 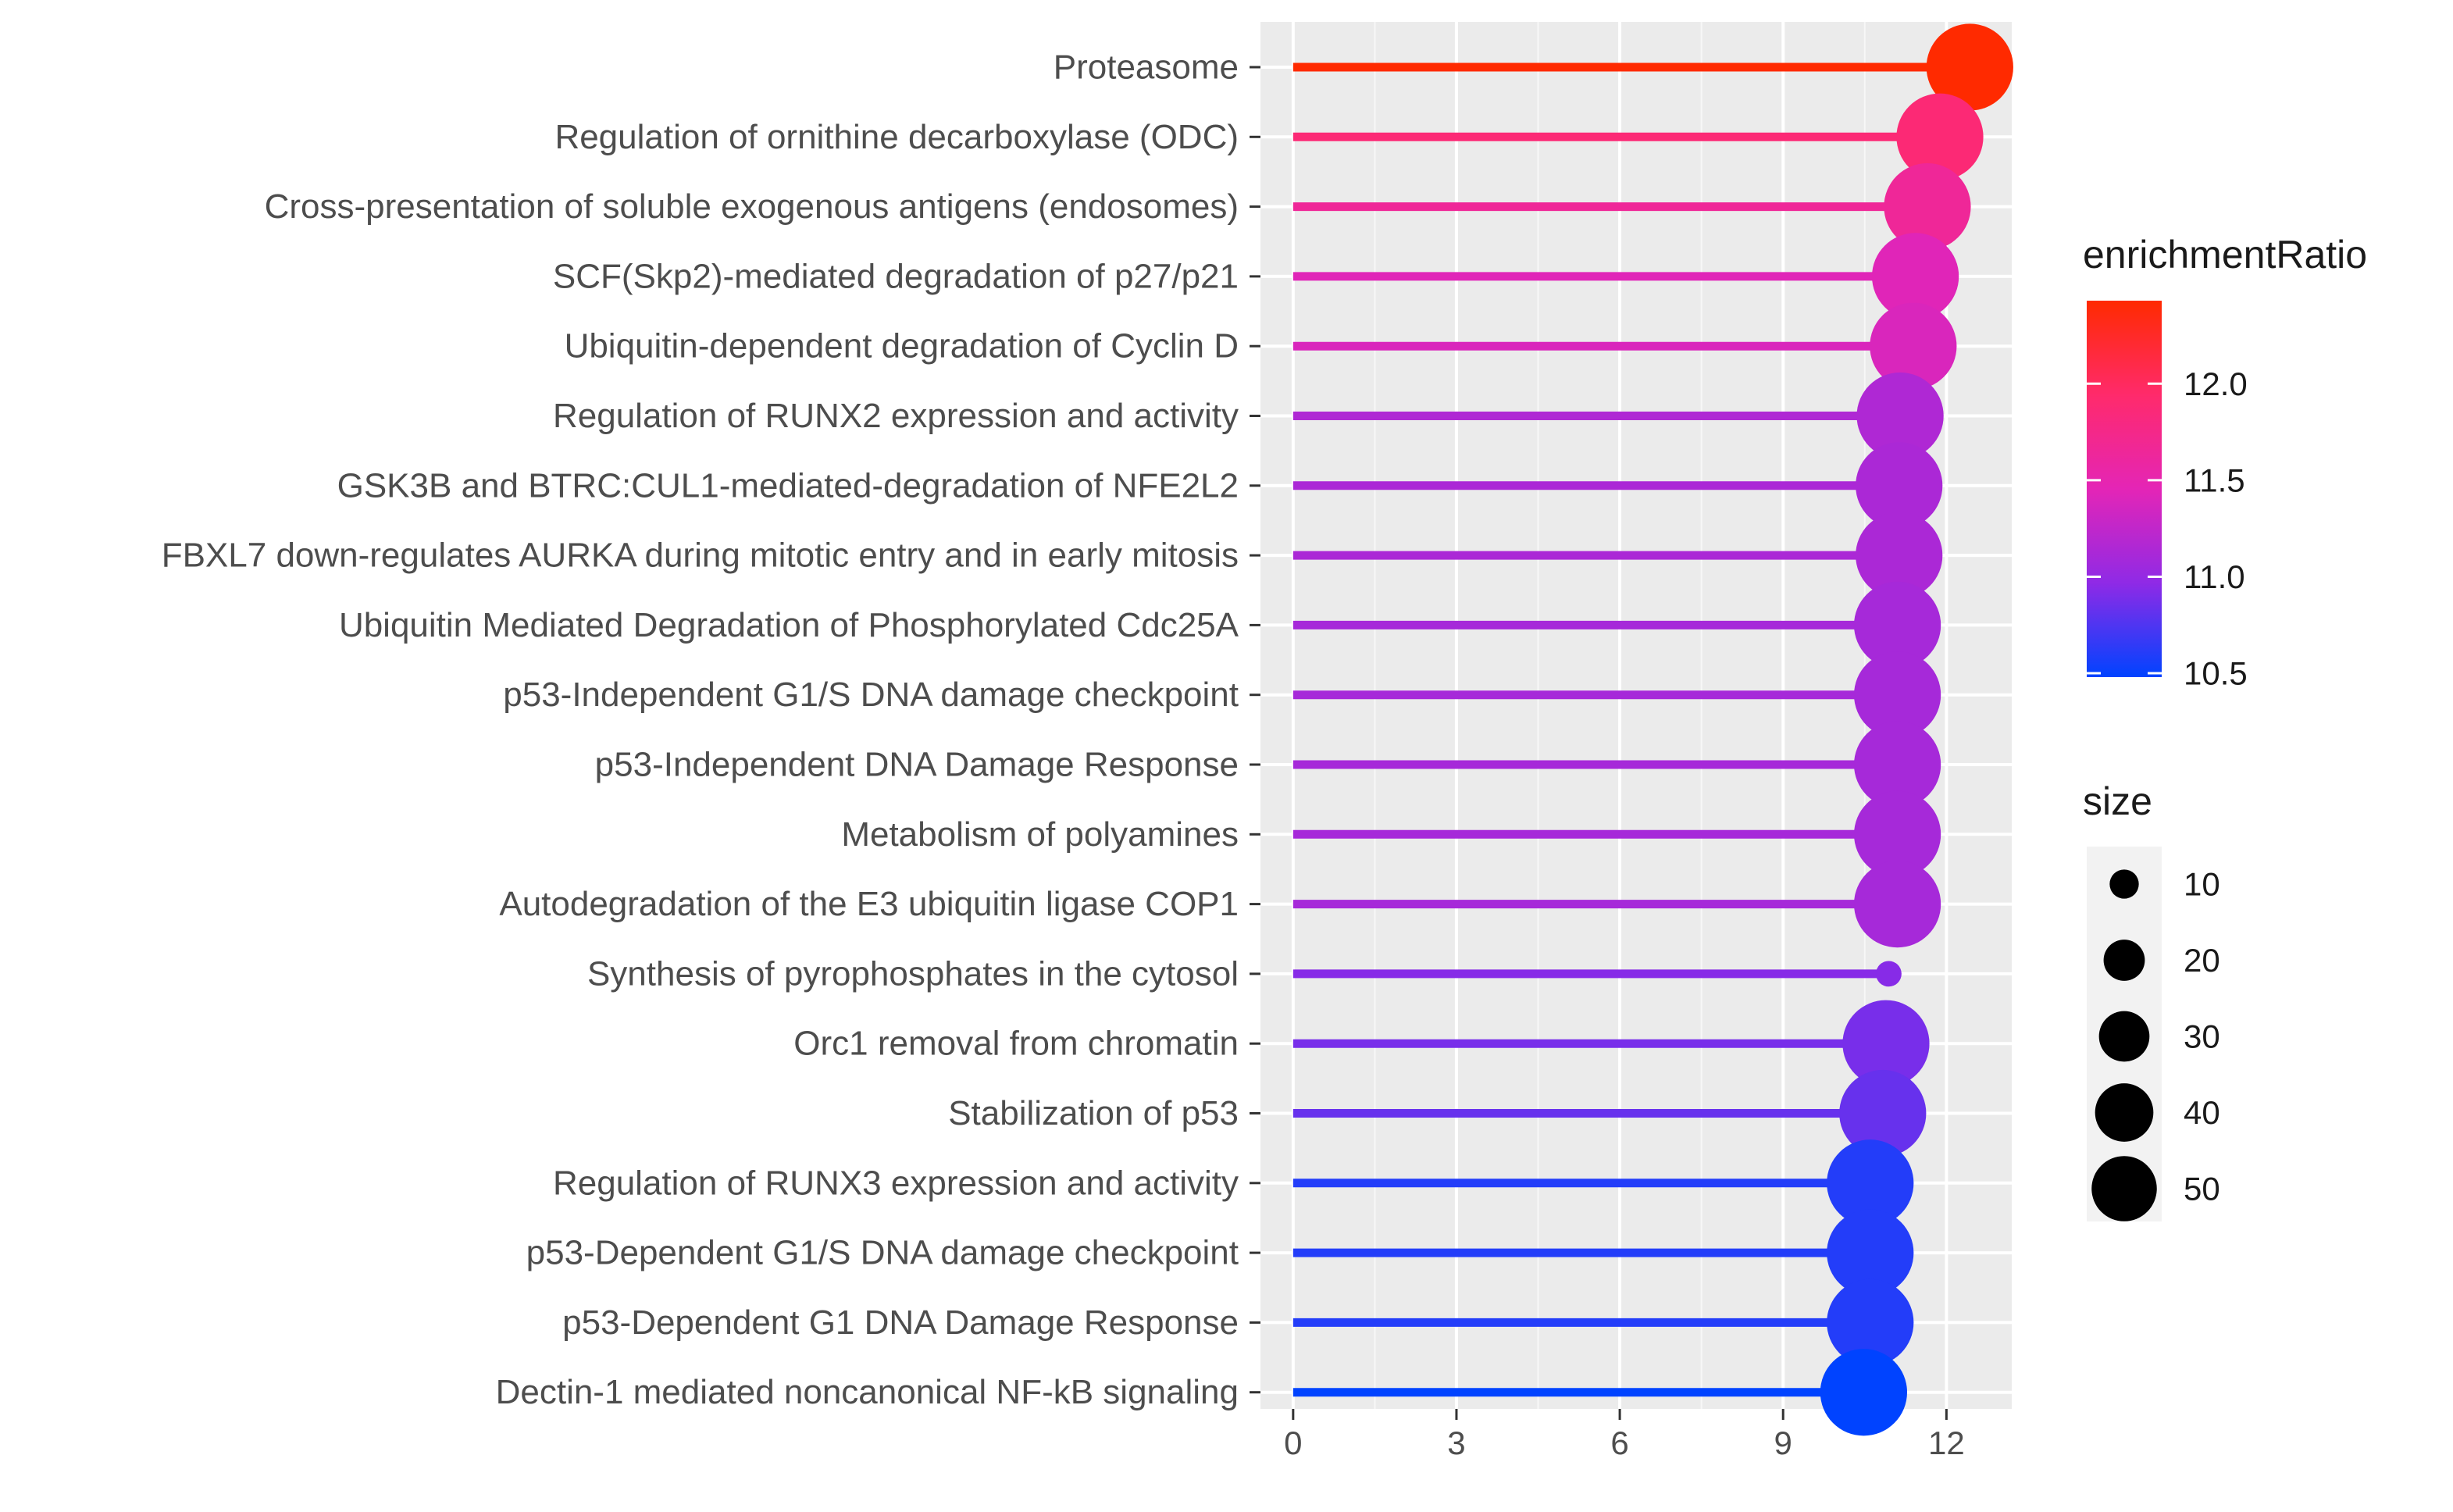 I want to click on lollipop-points, so click(x=1916, y=729).